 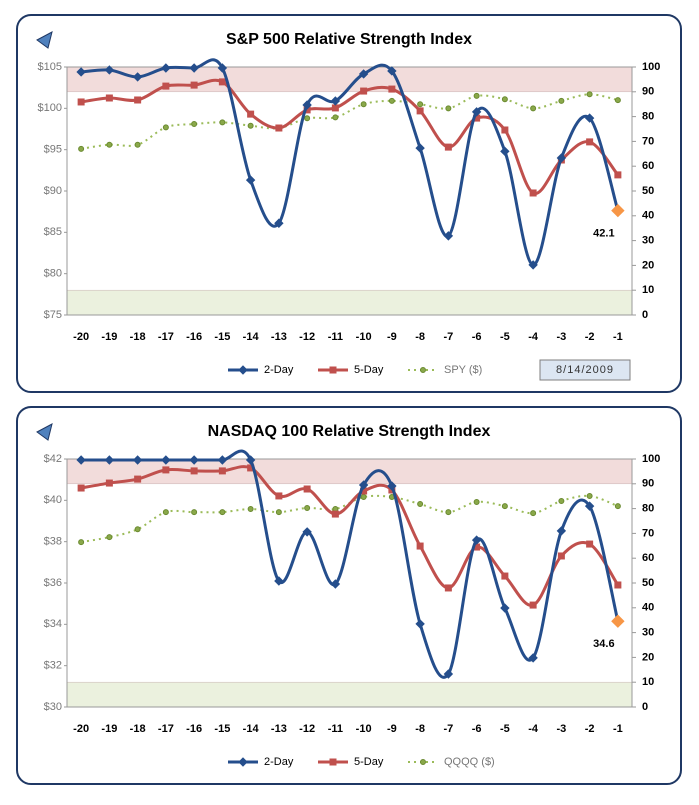 I want to click on legend-label: 2-Day, so click(x=279, y=762).